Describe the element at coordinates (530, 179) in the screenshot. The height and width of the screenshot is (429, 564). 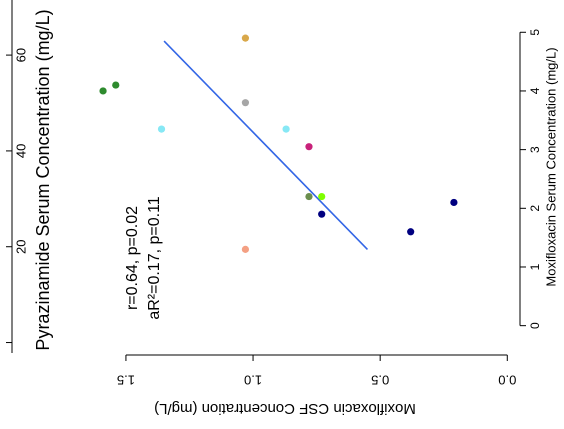
I see `y-axis-right: 0 1 2 3 4 5` at that location.